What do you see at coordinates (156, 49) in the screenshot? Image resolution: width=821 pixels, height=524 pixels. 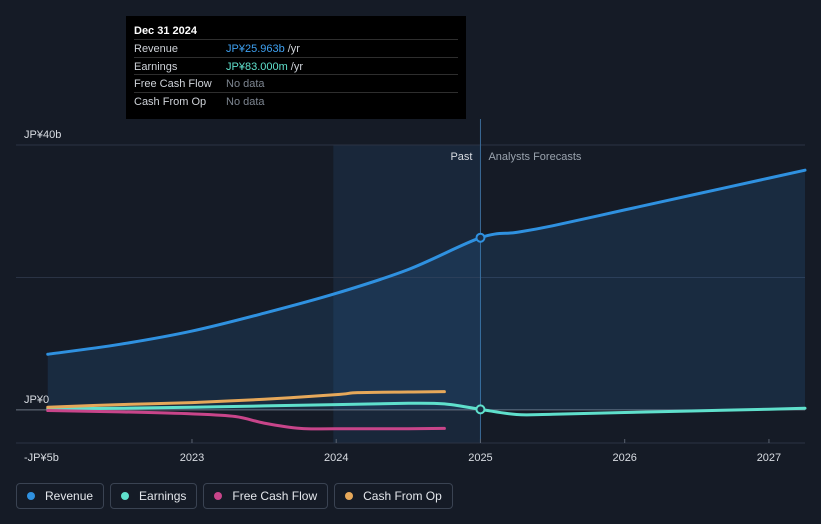 I see `tooltip-row-label: Revenue` at bounding box center [156, 49].